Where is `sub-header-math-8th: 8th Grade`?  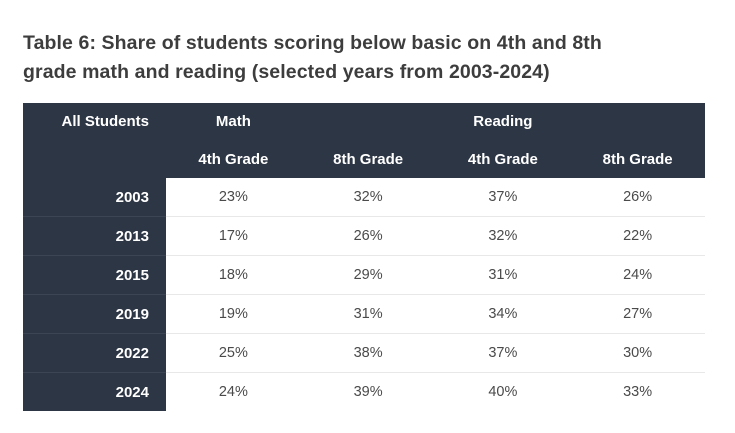
sub-header-math-8th: 8th Grade is located at coordinates (368, 159).